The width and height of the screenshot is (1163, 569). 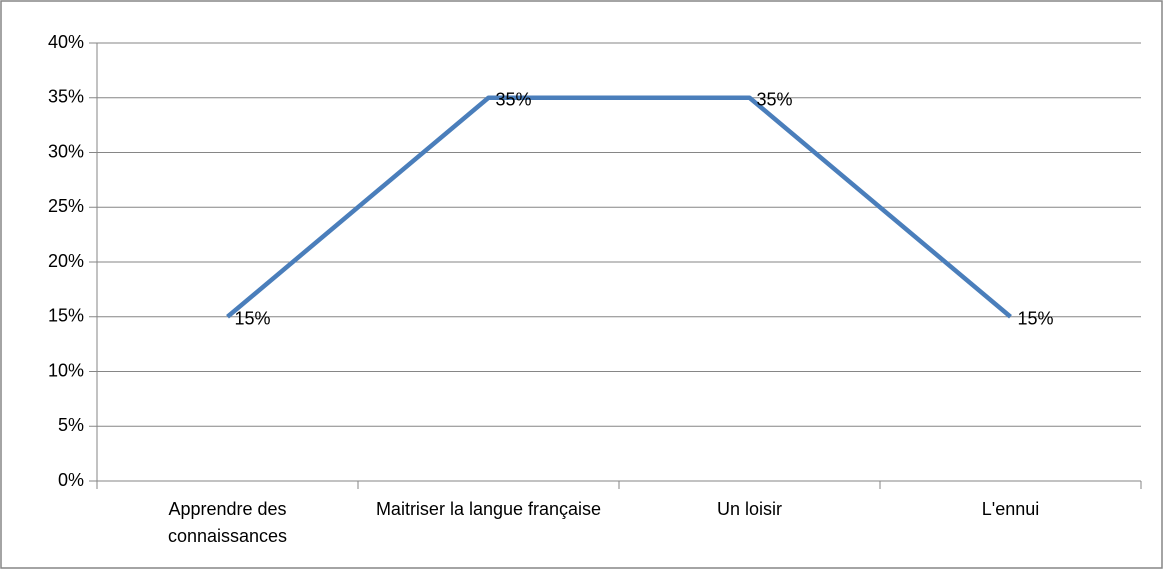 What do you see at coordinates (66, 370) in the screenshot?
I see `y-tick-label: 10%` at bounding box center [66, 370].